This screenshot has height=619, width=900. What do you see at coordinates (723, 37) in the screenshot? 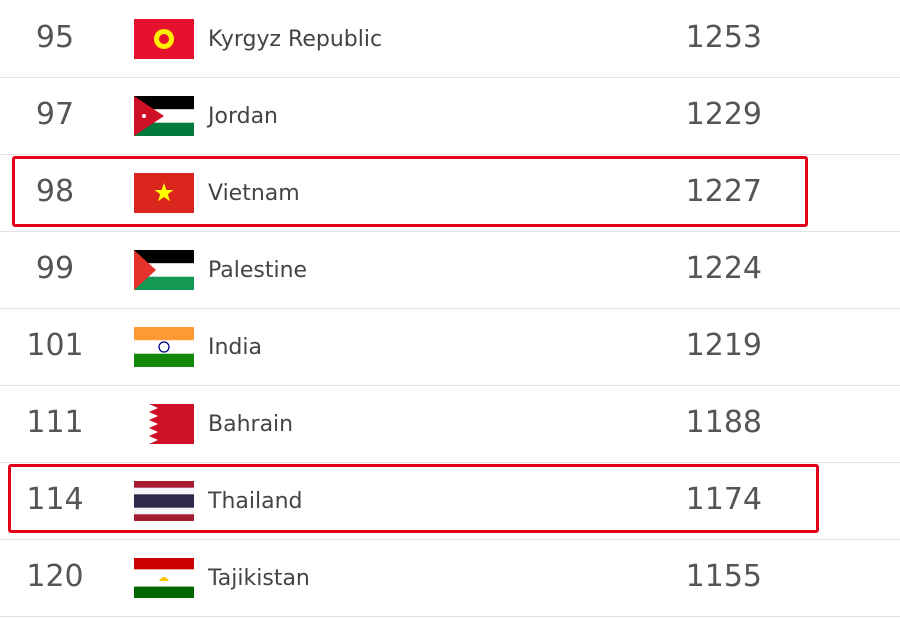
I see `points: 1253` at bounding box center [723, 37].